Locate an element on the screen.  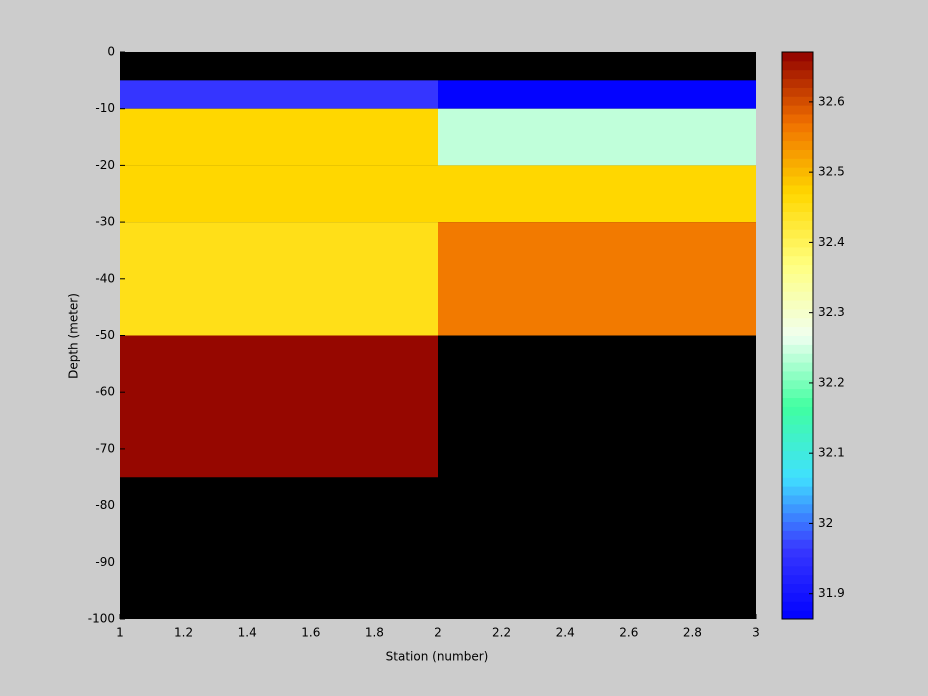
x-tick-label: 1.6 is located at coordinates (310, 633).